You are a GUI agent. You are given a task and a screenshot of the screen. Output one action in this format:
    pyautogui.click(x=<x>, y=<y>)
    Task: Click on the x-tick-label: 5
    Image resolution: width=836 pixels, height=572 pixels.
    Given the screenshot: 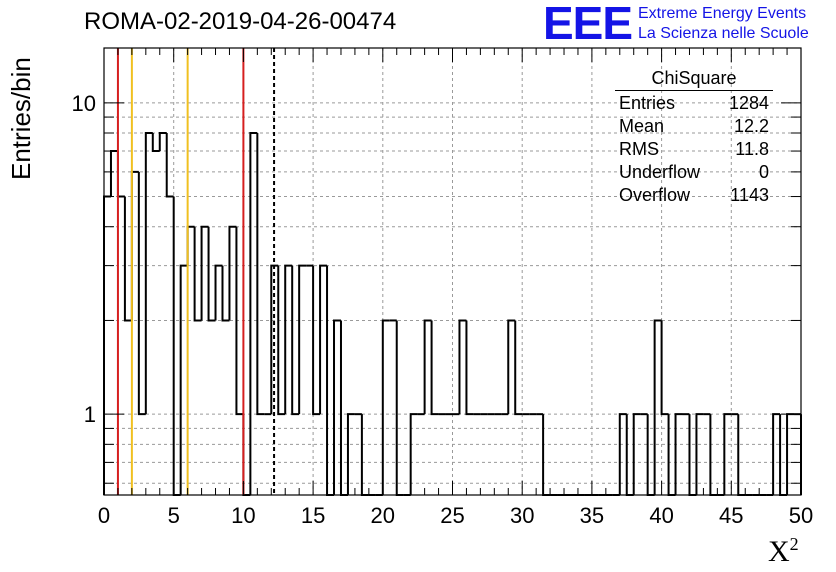 What is the action you would take?
    pyautogui.click(x=174, y=515)
    